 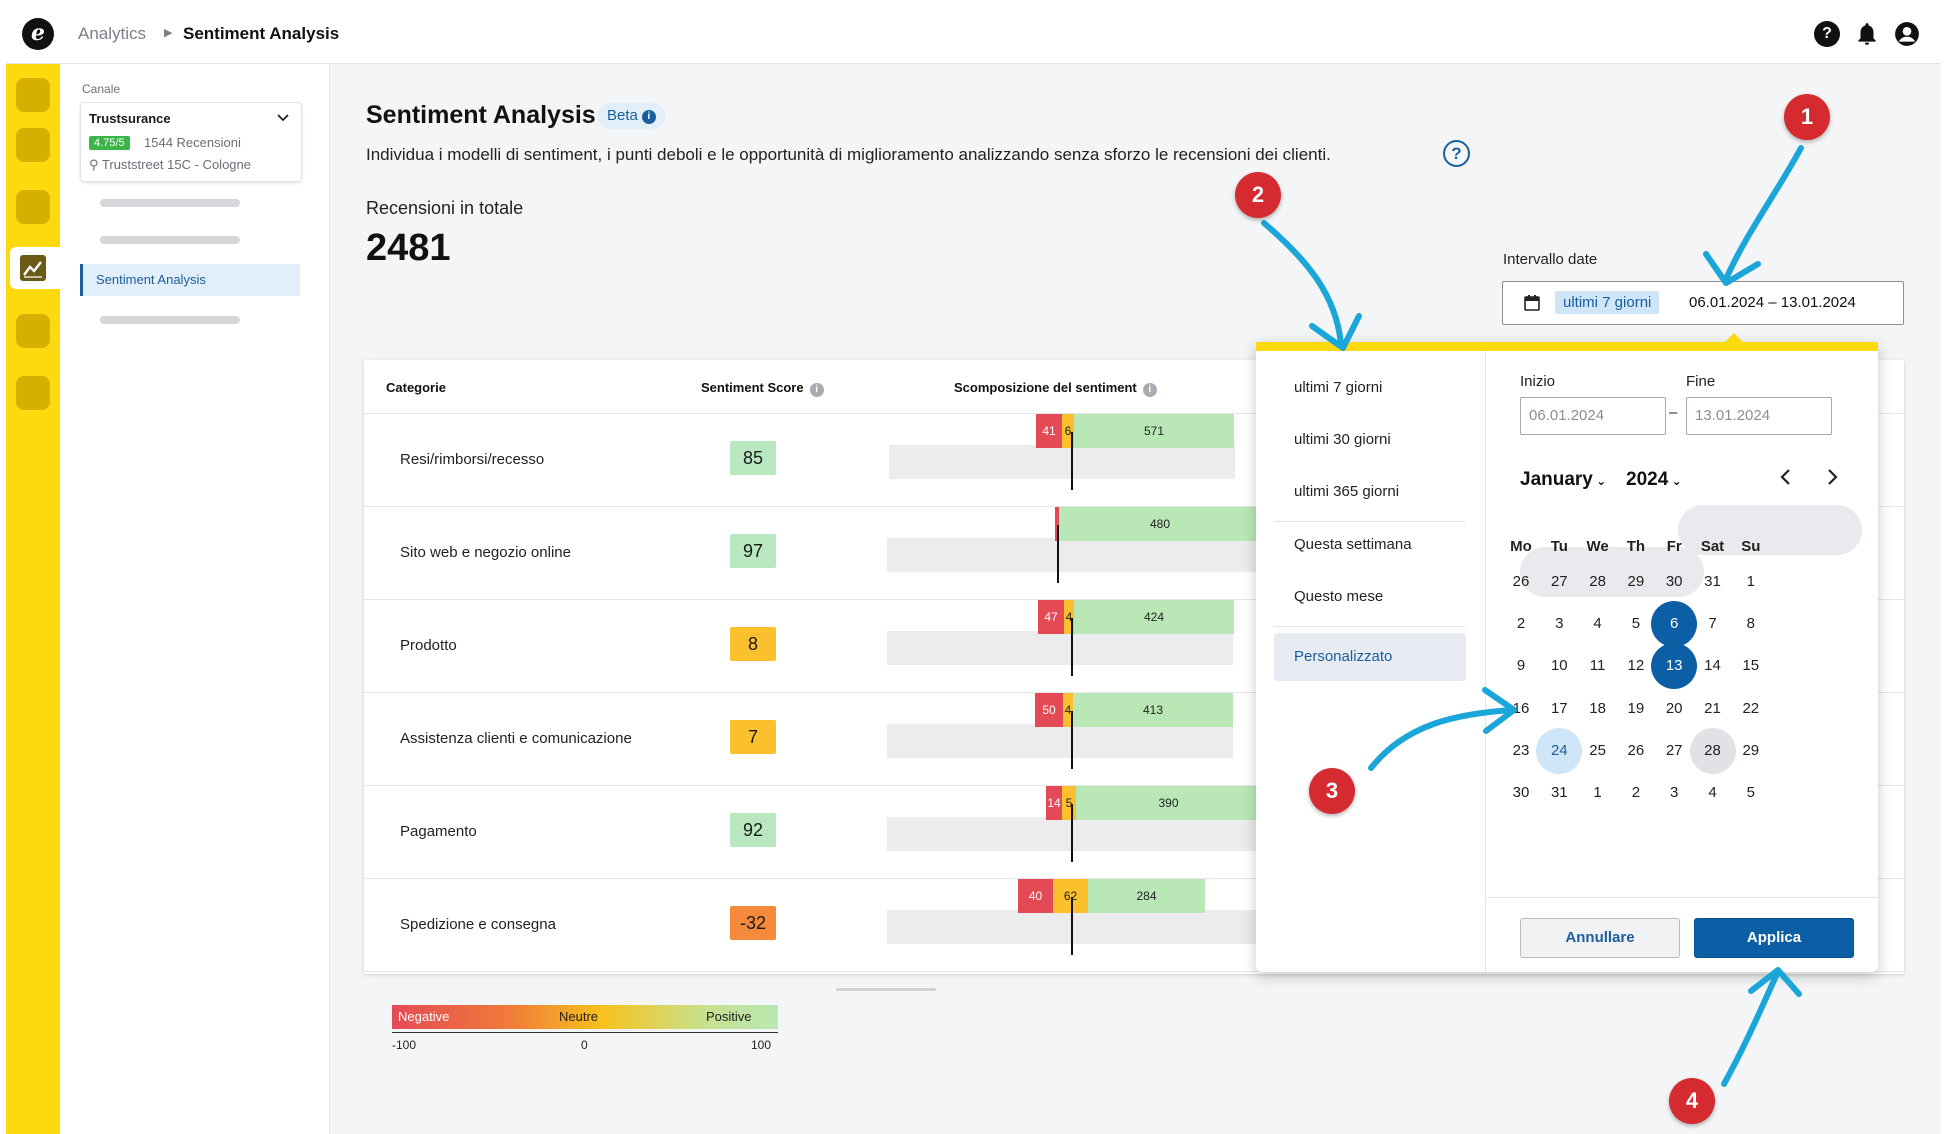 What do you see at coordinates (95, 164) in the screenshot?
I see `location-pin-icon: ⚲` at bounding box center [95, 164].